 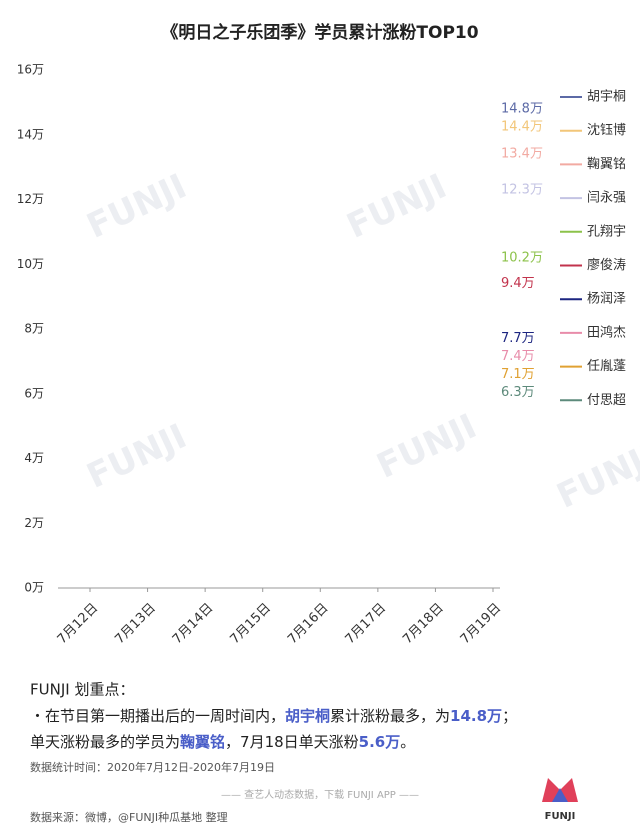 What do you see at coordinates (522, 154) in the screenshot?
I see `value-label: 13.4万` at bounding box center [522, 154].